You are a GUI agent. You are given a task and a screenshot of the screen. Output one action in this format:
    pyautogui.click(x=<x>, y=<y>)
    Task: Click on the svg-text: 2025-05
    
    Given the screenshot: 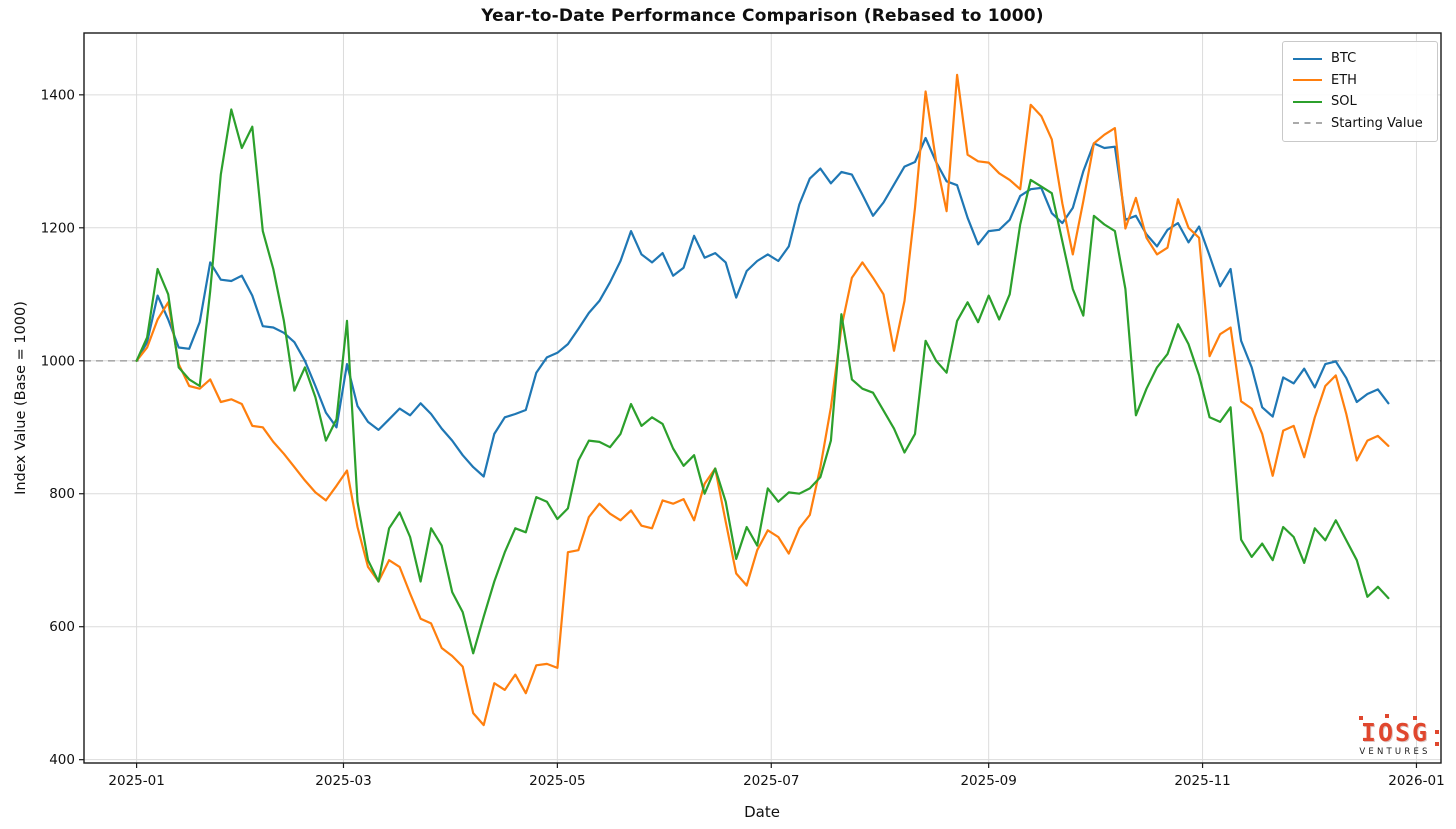 What is the action you would take?
    pyautogui.click(x=557, y=781)
    